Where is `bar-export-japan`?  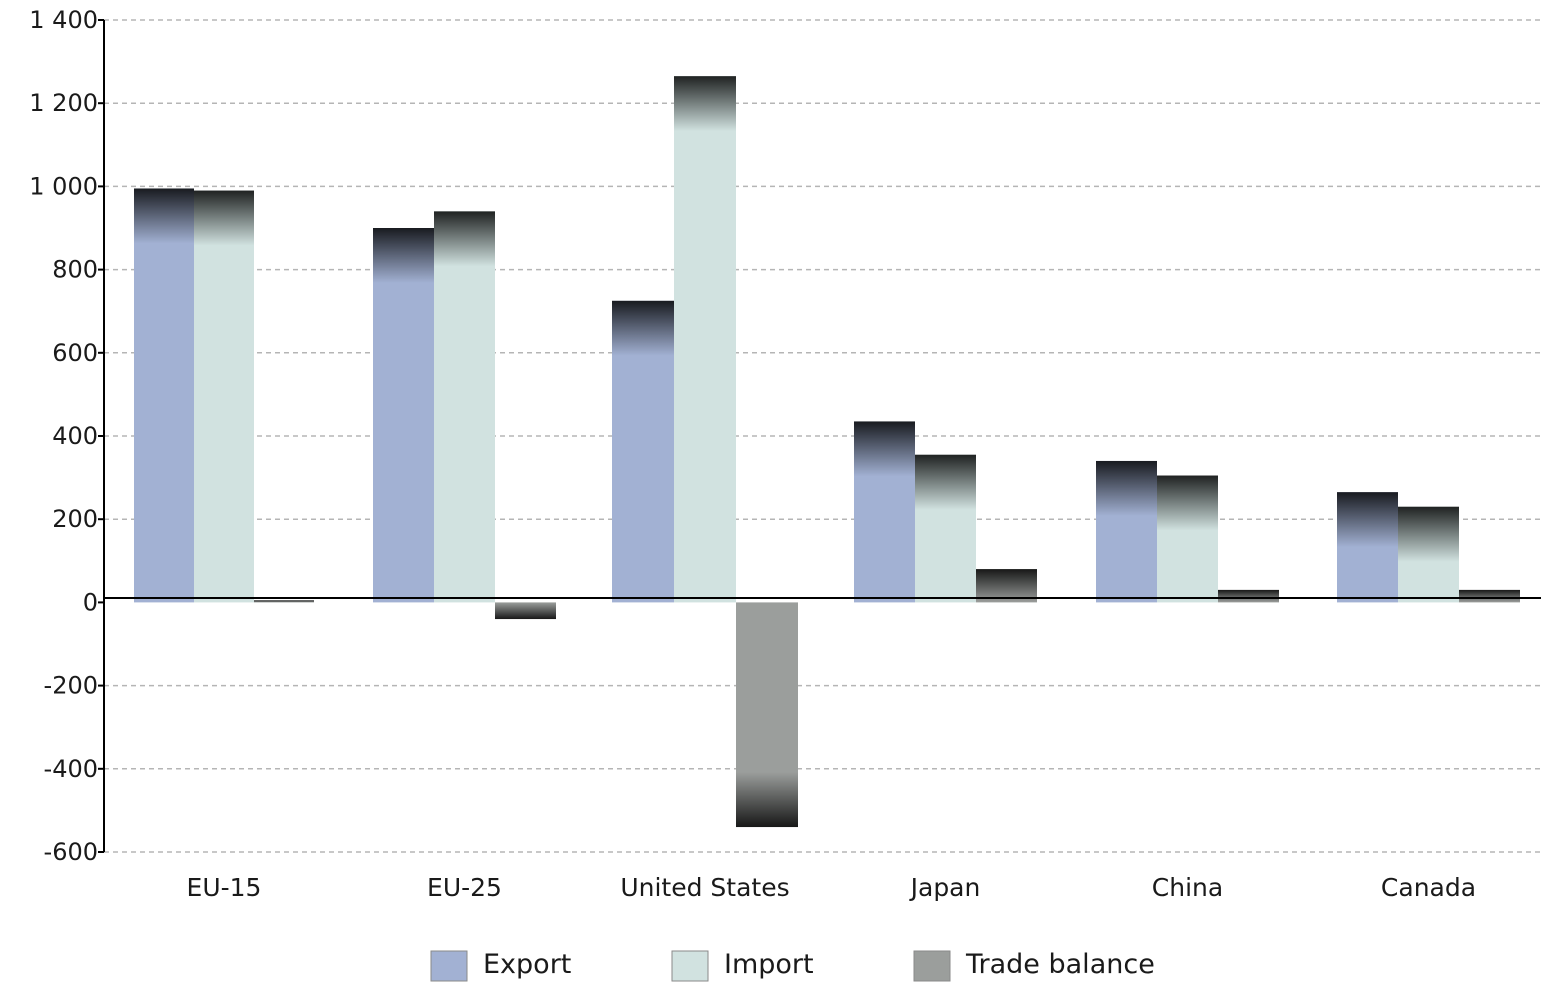
bar-export-japan is located at coordinates (884, 511).